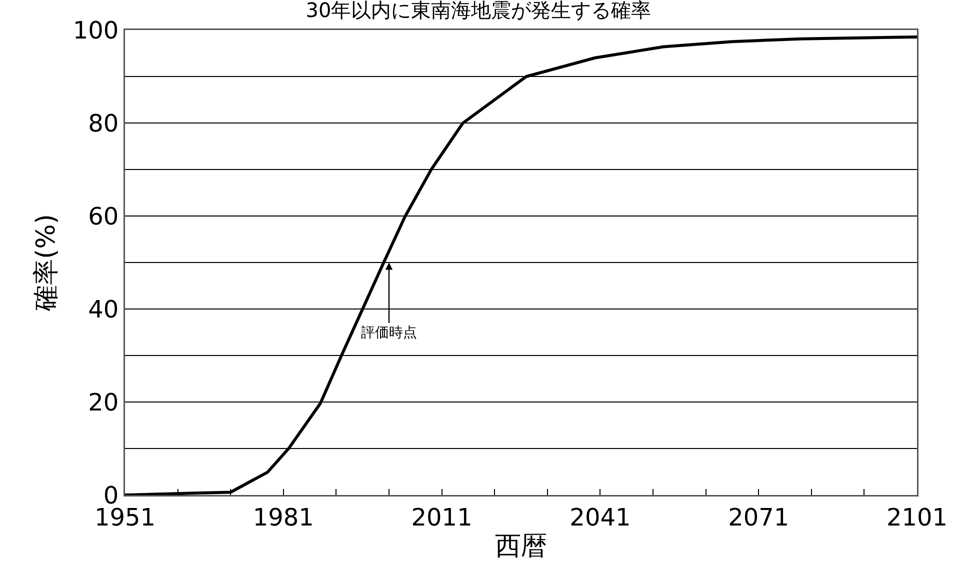 This screenshot has width=957, height=585. I want to click on chart-title: 30年以内に東南海地震が発生する確率, so click(479, 11).